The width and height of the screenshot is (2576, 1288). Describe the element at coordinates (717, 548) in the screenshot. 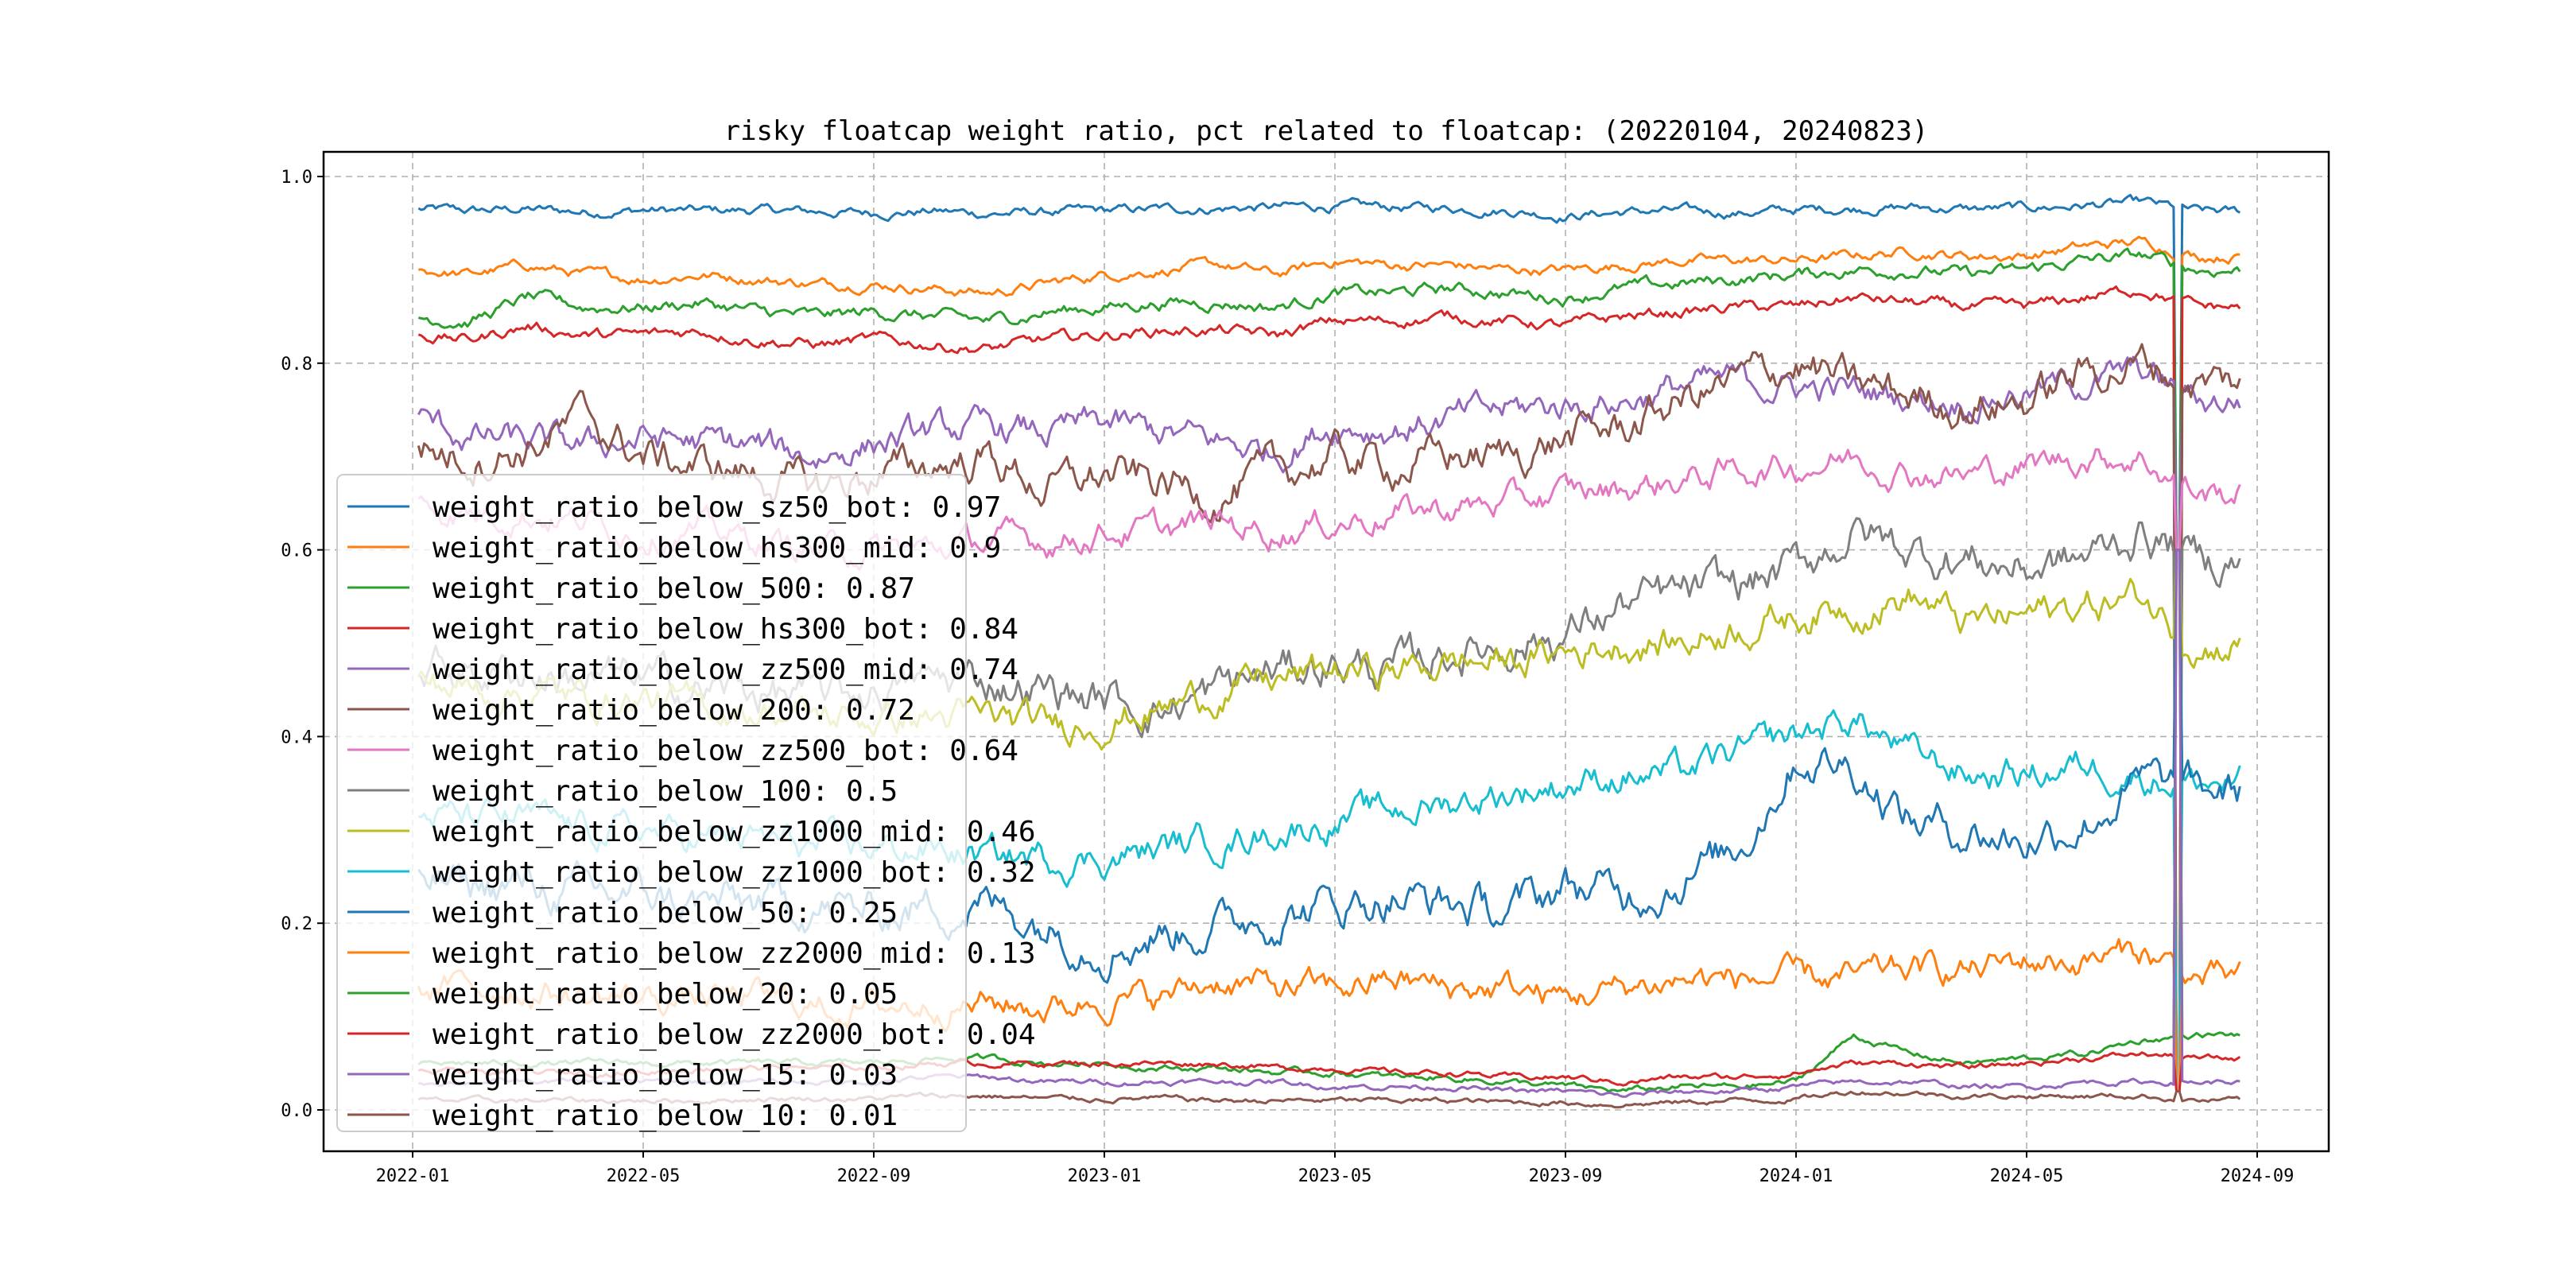

I see `legend-label: weight_ratio_below_hs300_mid: 0.9` at that location.